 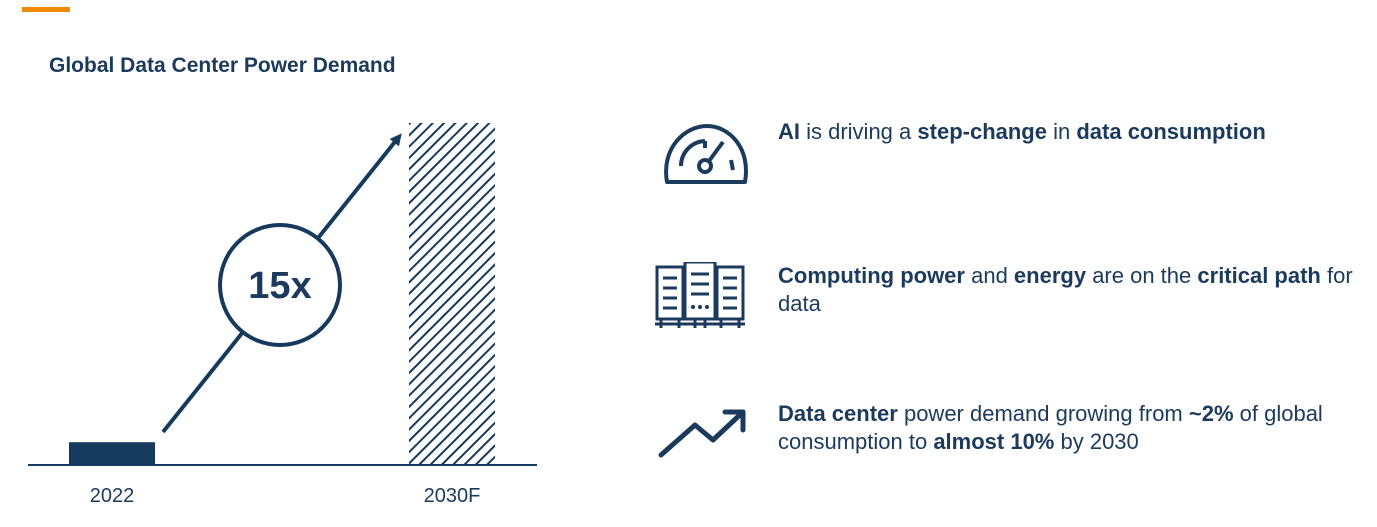 I want to click on multiplier-circle, so click(x=280, y=285).